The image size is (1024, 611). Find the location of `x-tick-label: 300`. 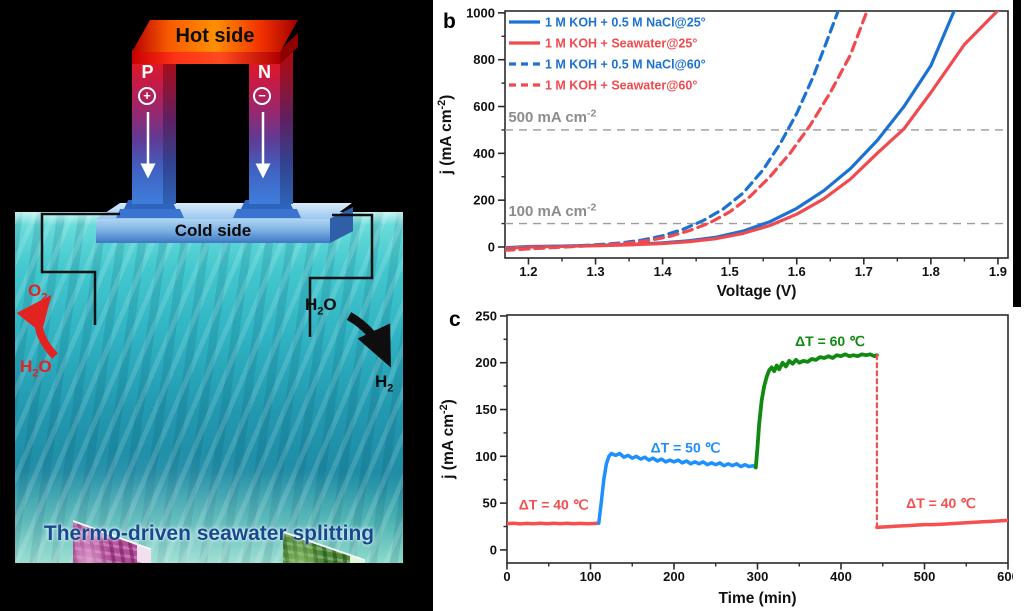

x-tick-label: 300 is located at coordinates (758, 576).